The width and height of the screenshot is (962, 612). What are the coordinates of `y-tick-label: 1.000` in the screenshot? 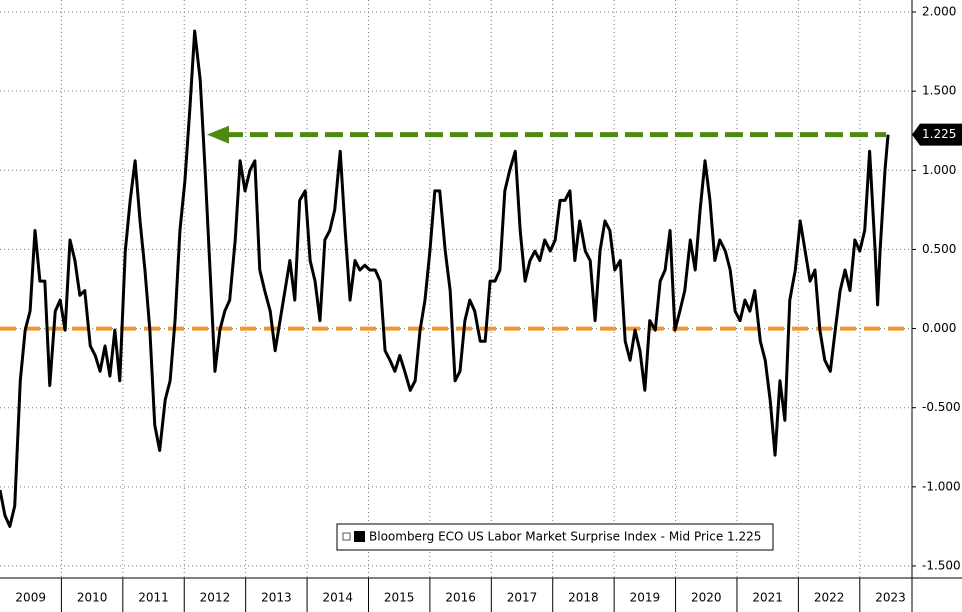 It's located at (939, 170).